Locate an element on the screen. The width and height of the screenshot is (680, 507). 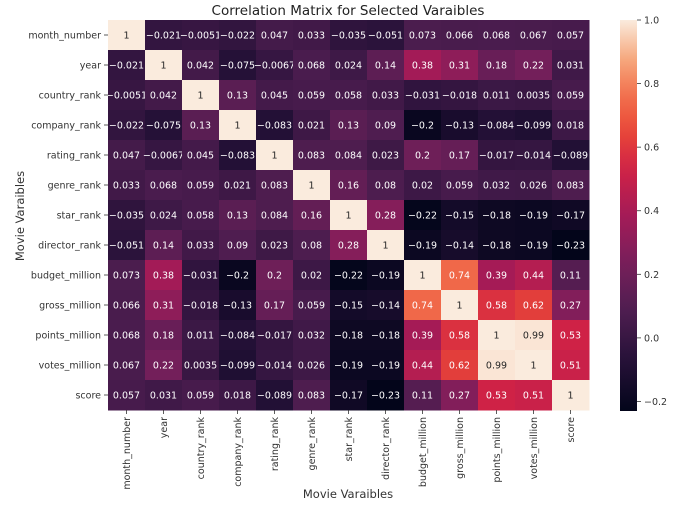
cell-value-label: −0.2 is located at coordinates (422, 126).